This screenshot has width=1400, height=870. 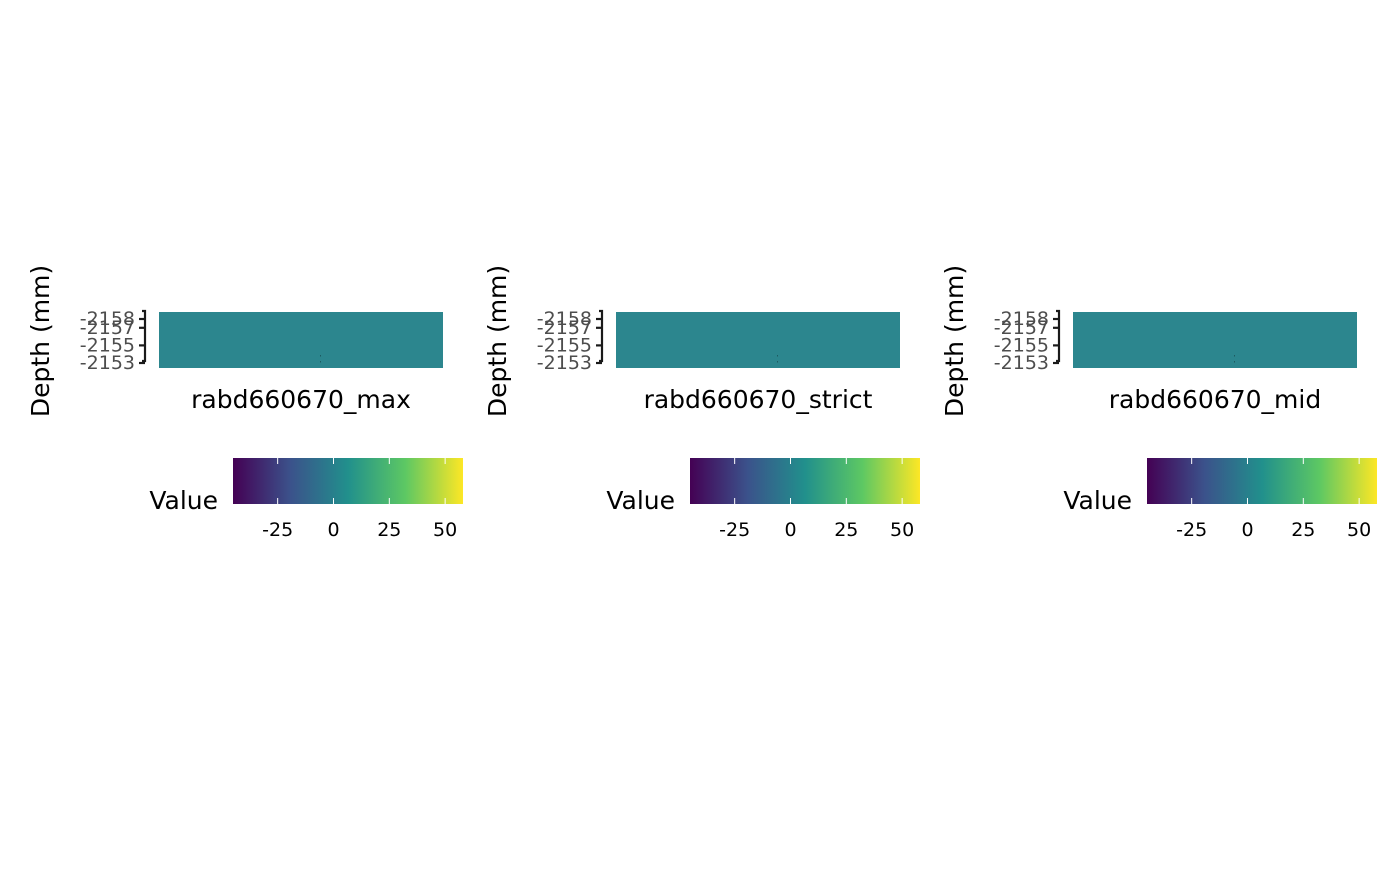 I want to click on x-axis-title: rabd660670_strict, so click(x=758, y=399).